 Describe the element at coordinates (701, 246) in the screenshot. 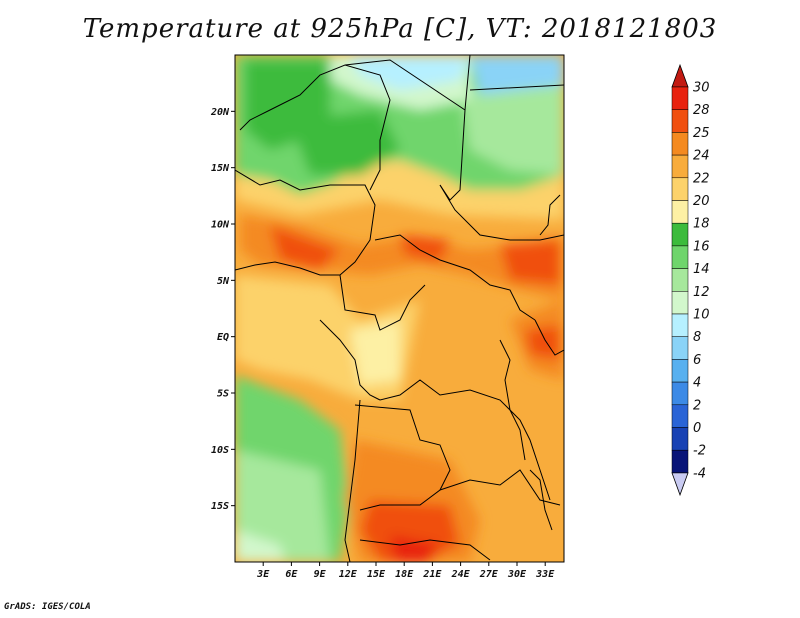

I see `colorbar-label: 16` at that location.